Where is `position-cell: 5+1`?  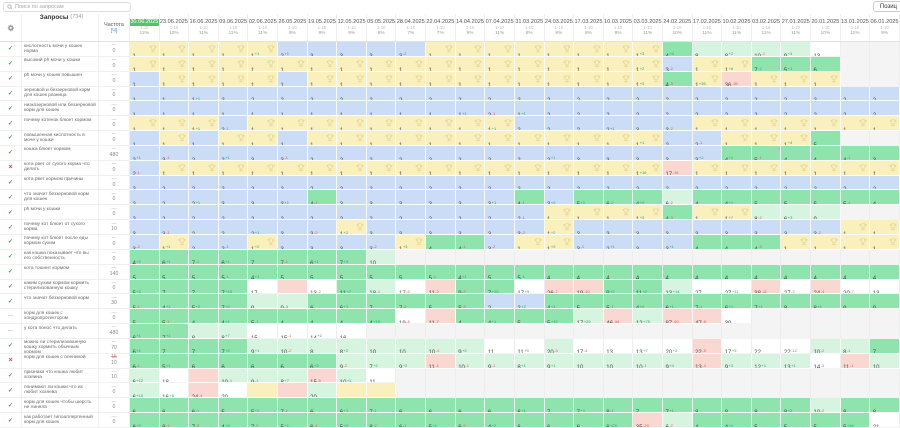
position-cell: 5+1 is located at coordinates (293, 420).